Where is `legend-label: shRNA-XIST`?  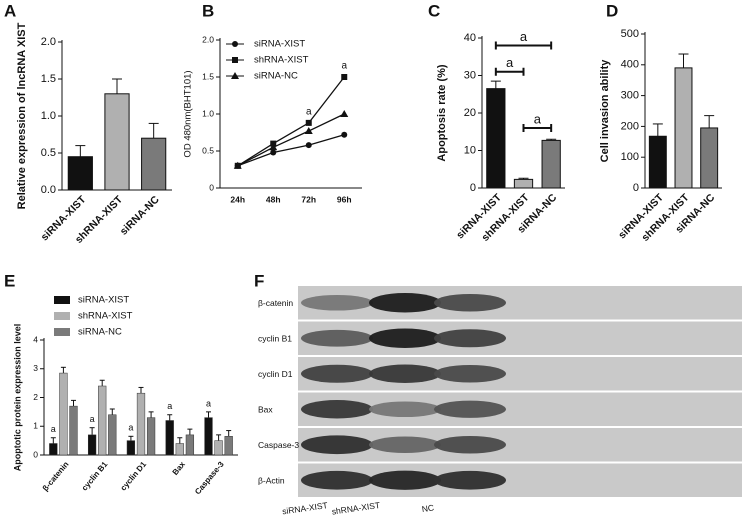
legend-label: shRNA-XIST is located at coordinates (105, 316).